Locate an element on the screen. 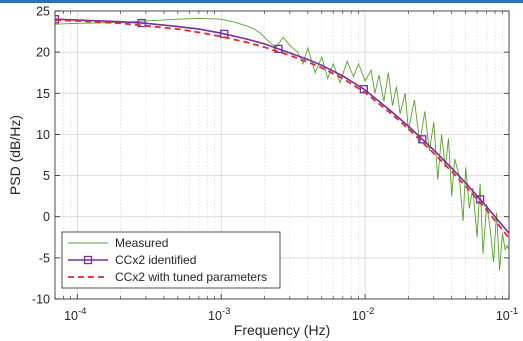  x-tick-label: 10⁻¹ is located at coordinates (507, 314).